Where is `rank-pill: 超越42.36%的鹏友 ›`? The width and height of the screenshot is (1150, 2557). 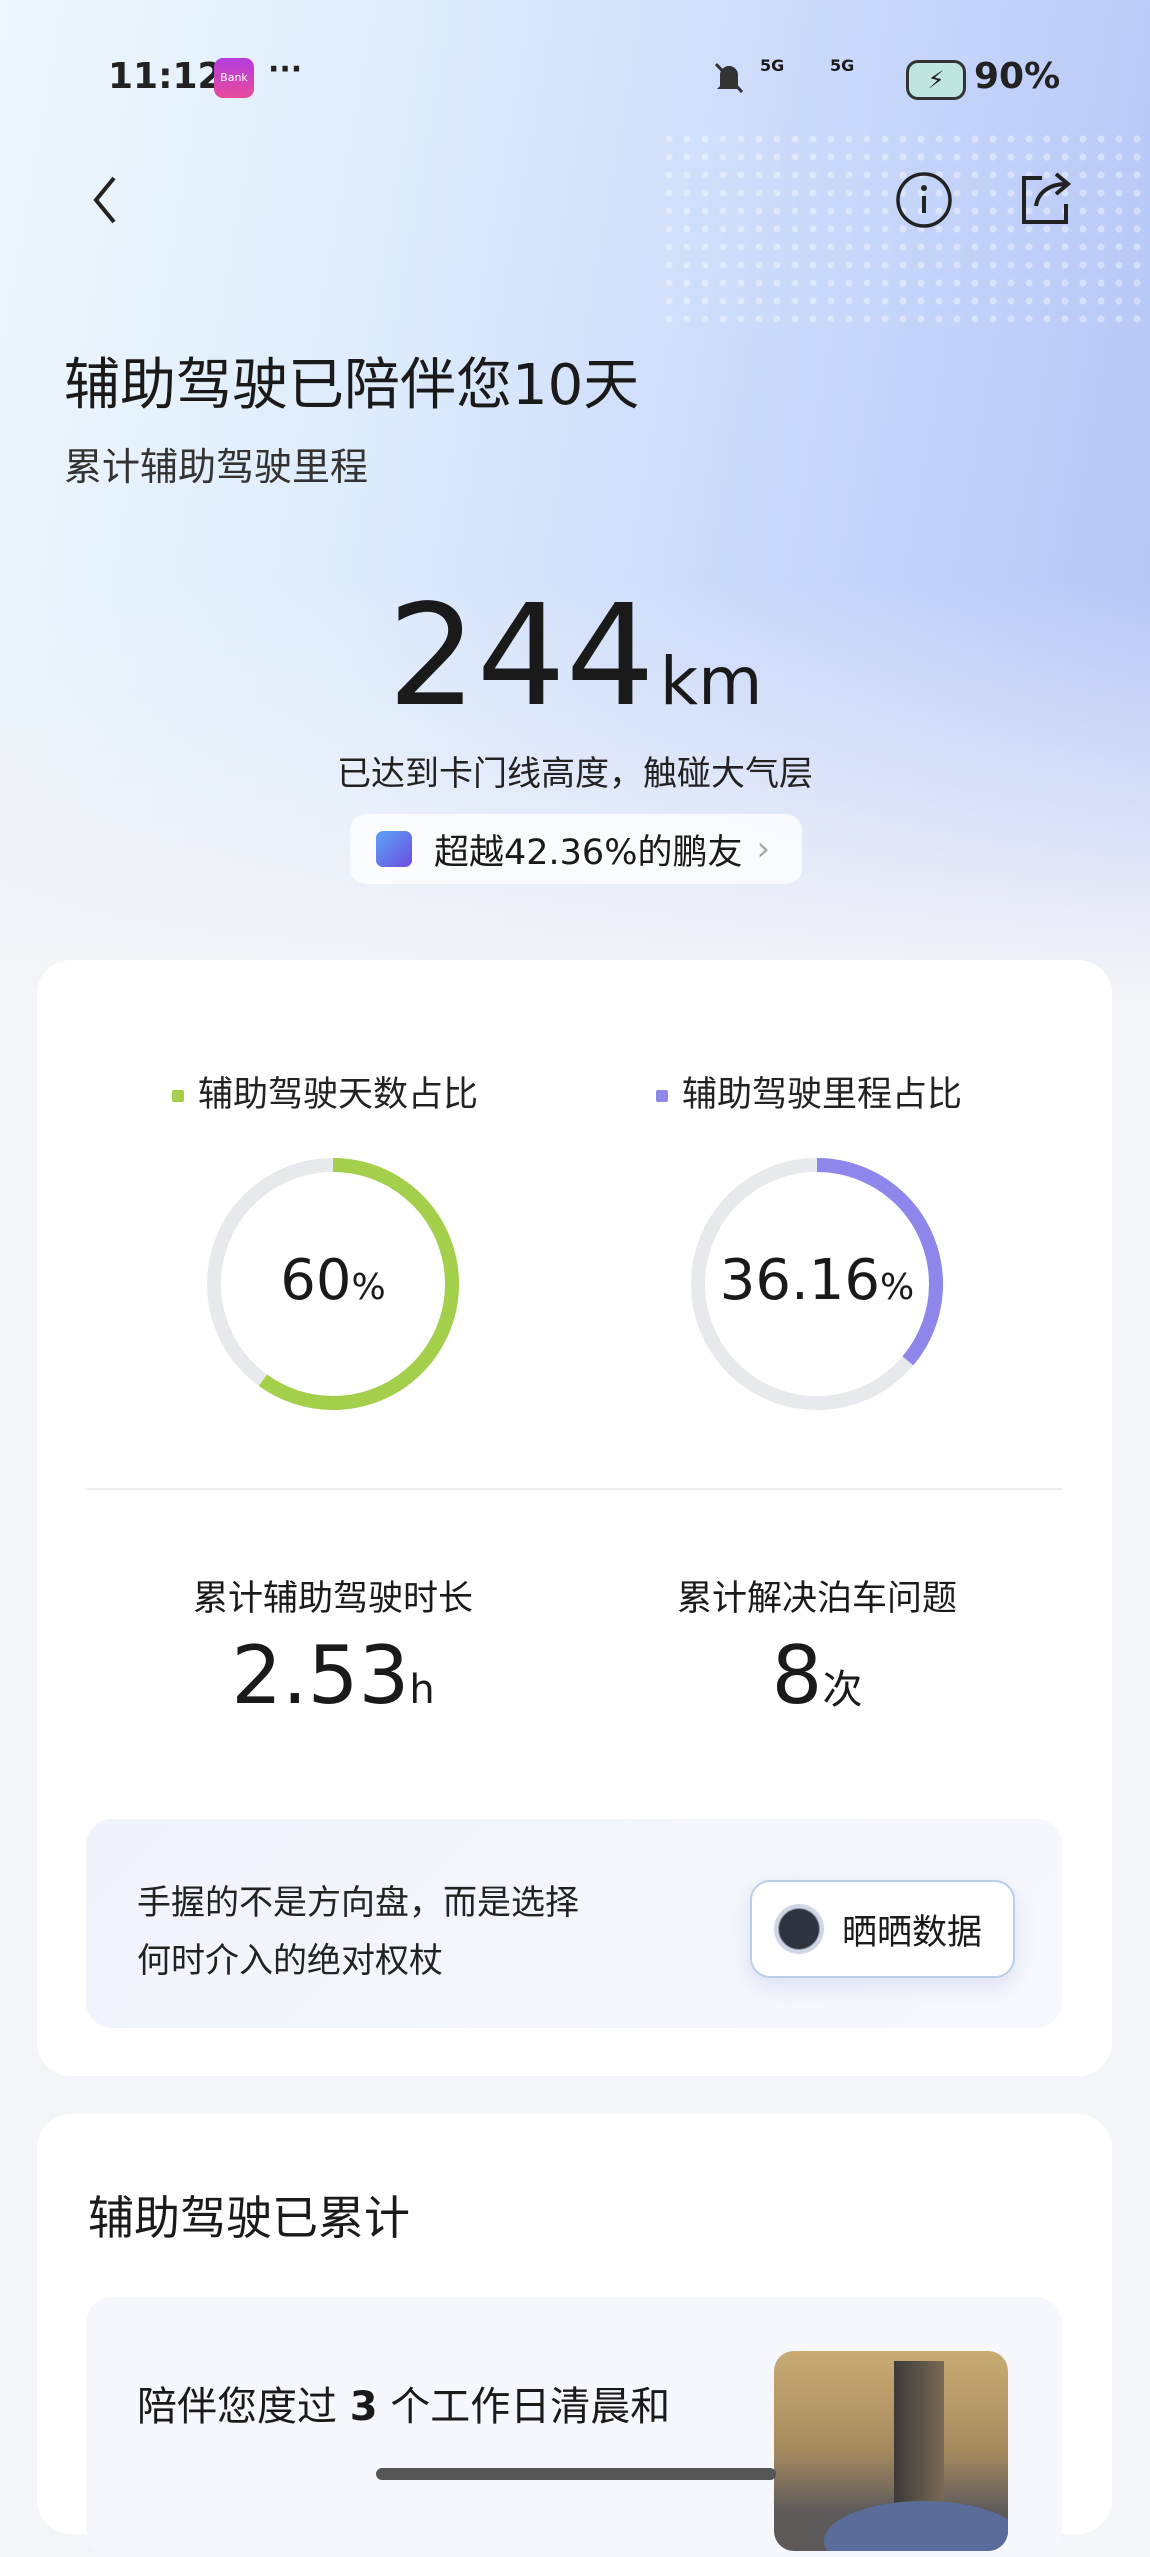
rank-pill: 超越42.36%的鹏友 › is located at coordinates (576, 849).